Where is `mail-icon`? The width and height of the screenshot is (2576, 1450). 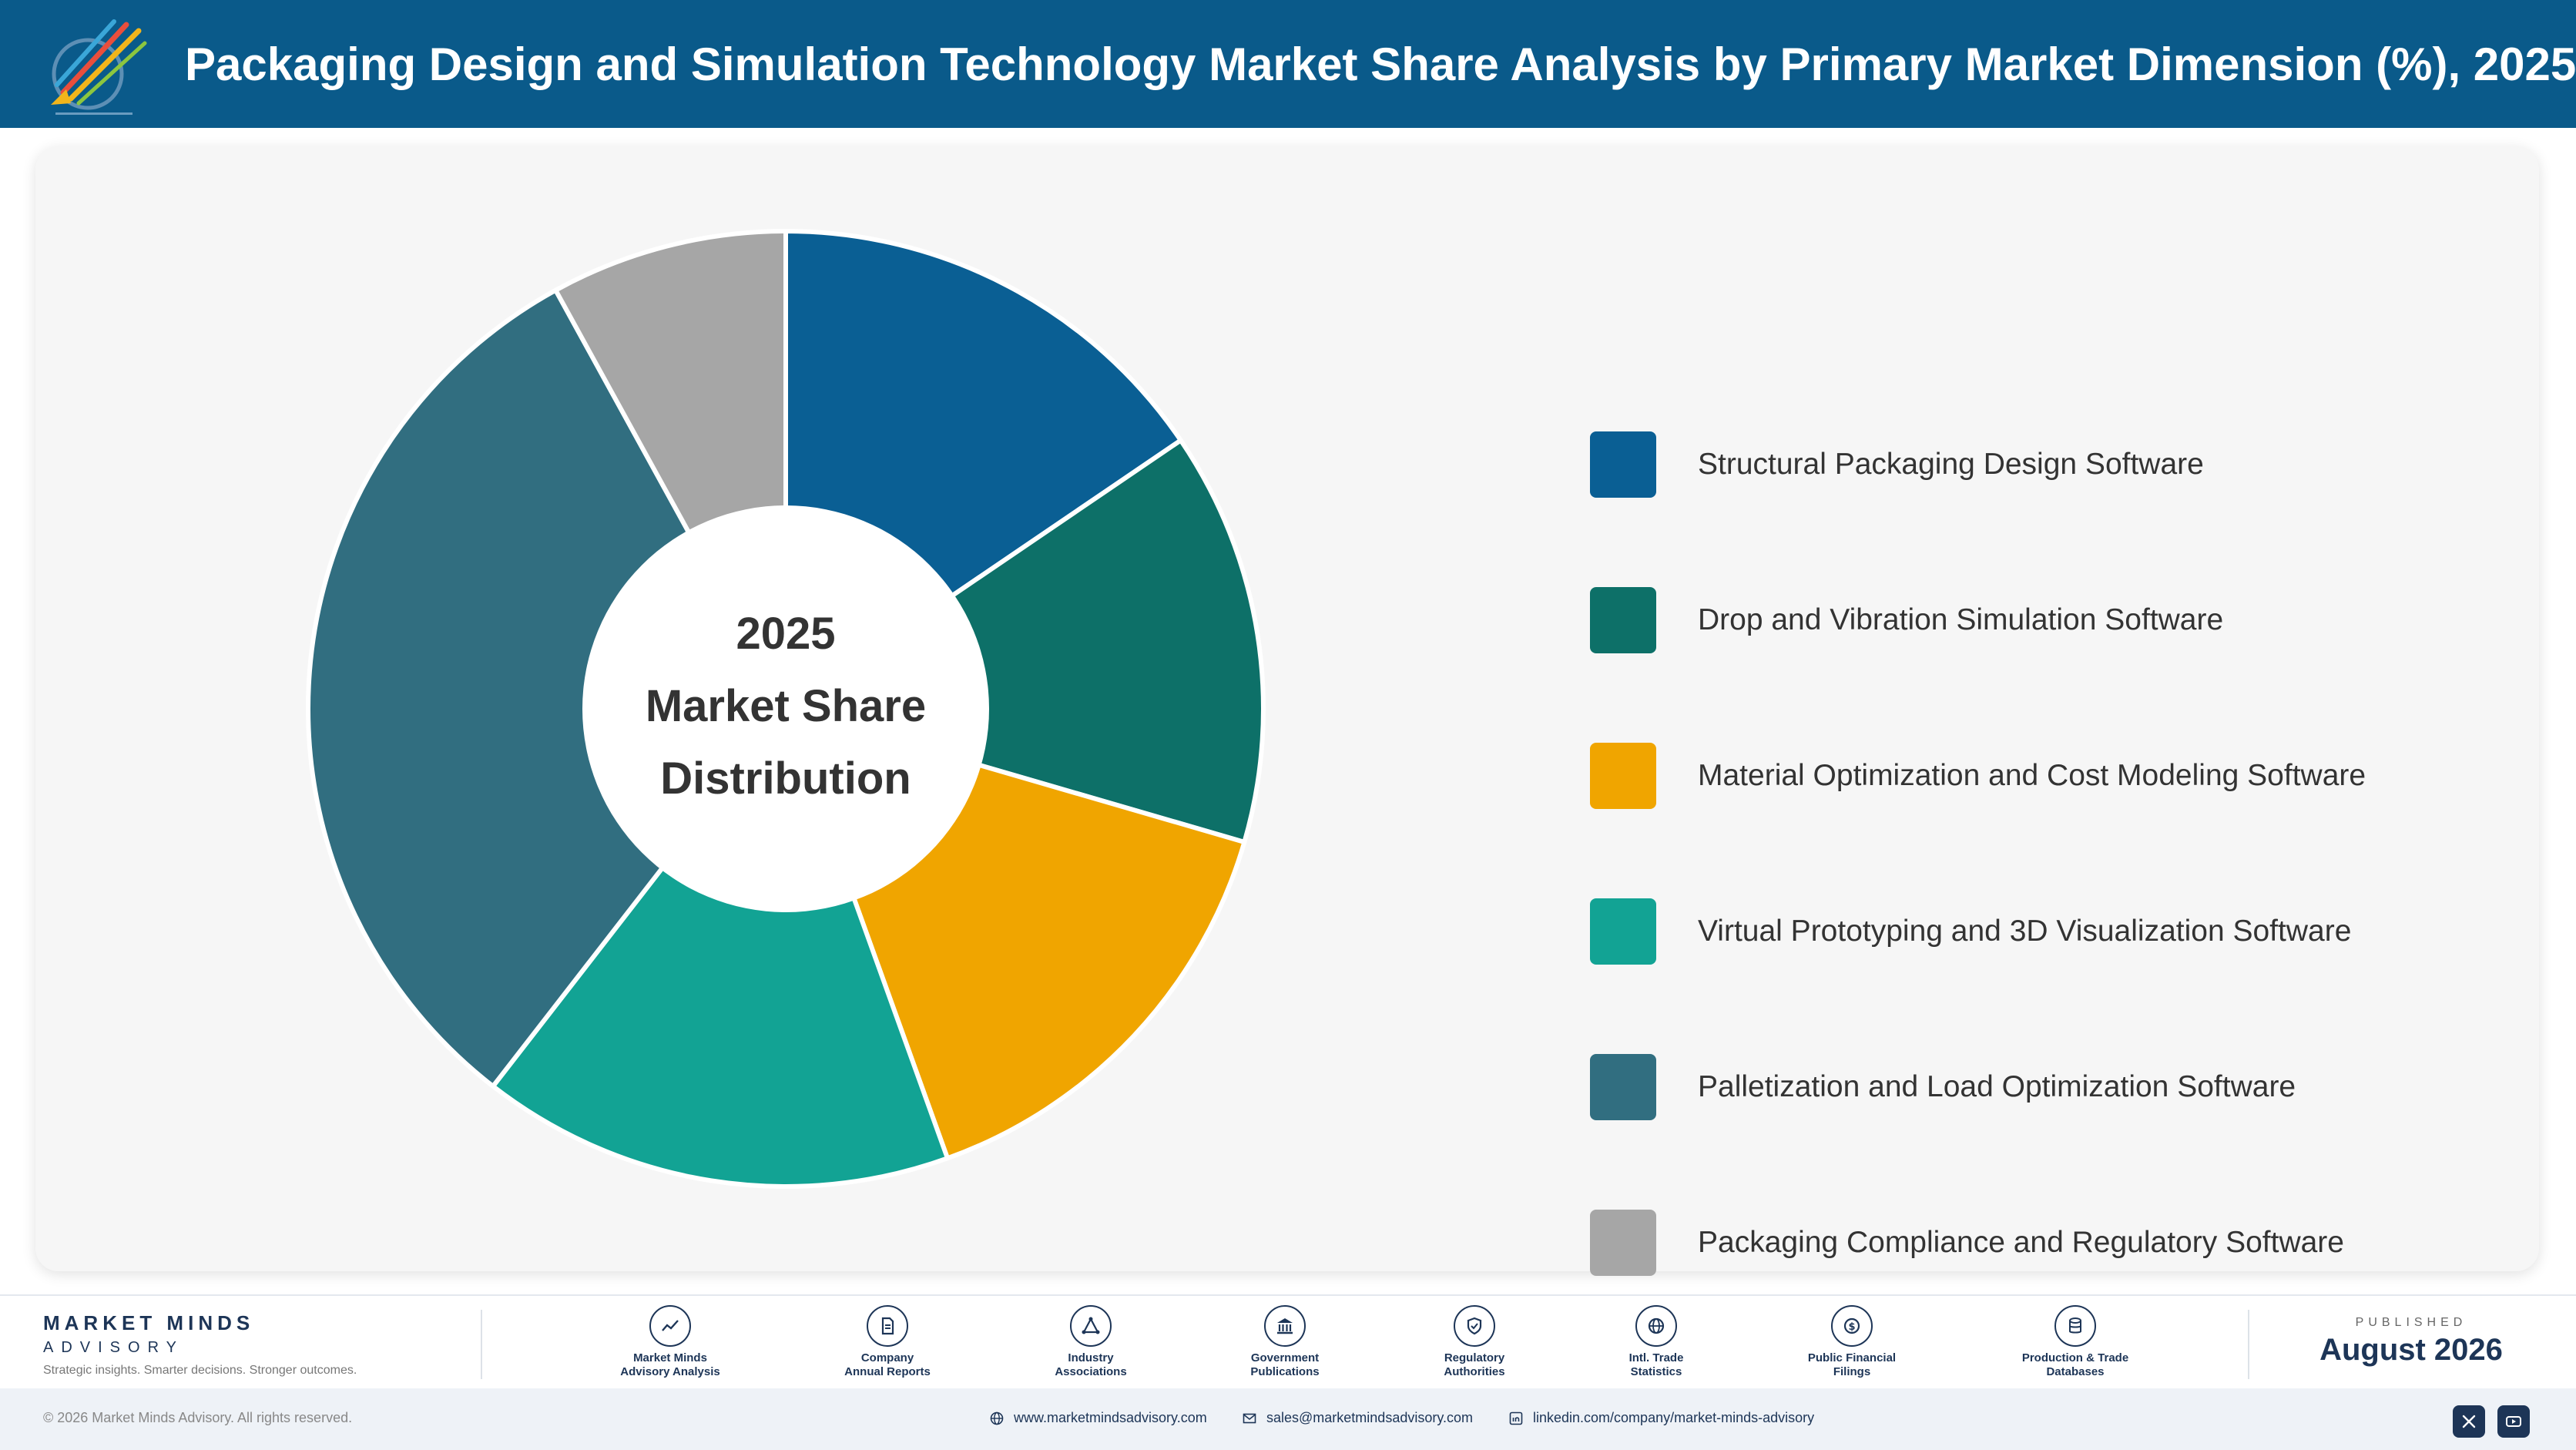
mail-icon is located at coordinates (1249, 1418).